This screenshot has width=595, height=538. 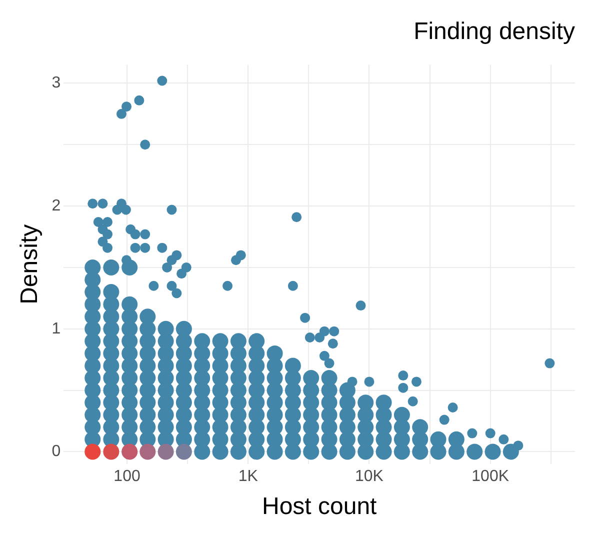 What do you see at coordinates (369, 477) in the screenshot?
I see `x-tick-label: 10K` at bounding box center [369, 477].